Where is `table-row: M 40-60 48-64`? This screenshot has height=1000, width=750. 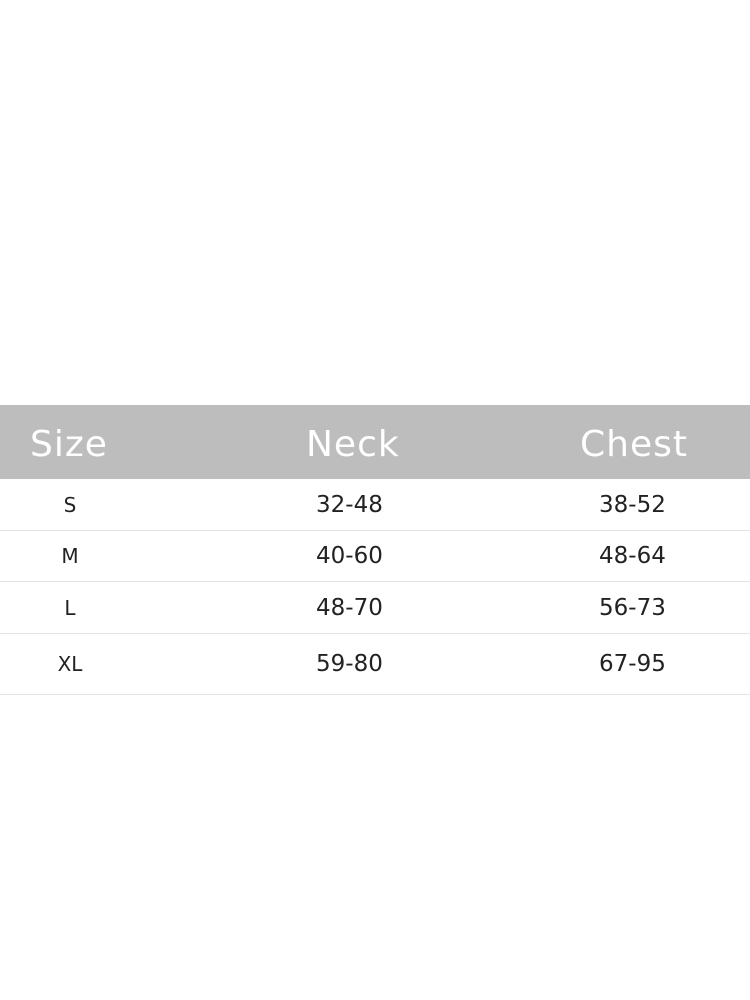
table-row: M 40-60 48-64 is located at coordinates (375, 556).